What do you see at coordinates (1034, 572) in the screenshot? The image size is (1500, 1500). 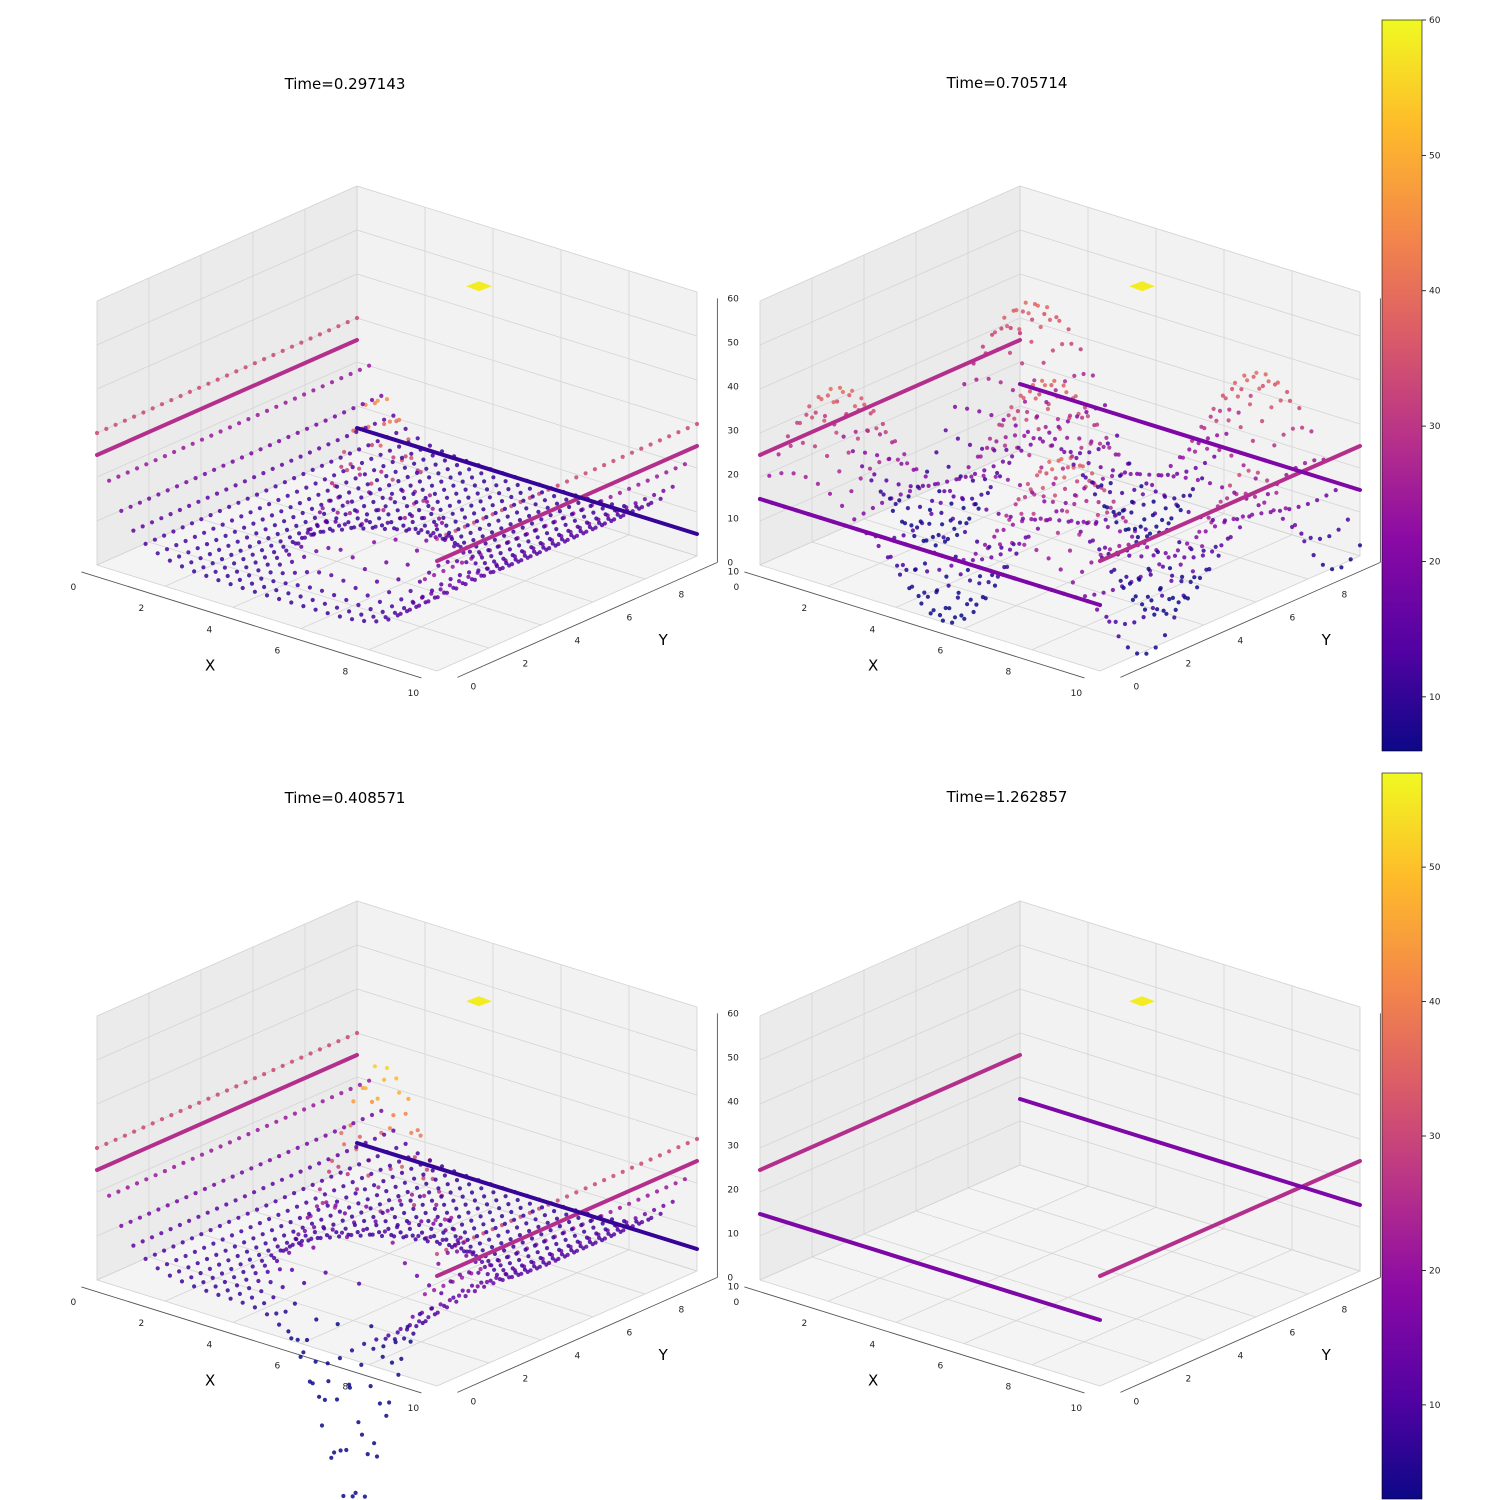 I see `gridline` at bounding box center [1034, 572].